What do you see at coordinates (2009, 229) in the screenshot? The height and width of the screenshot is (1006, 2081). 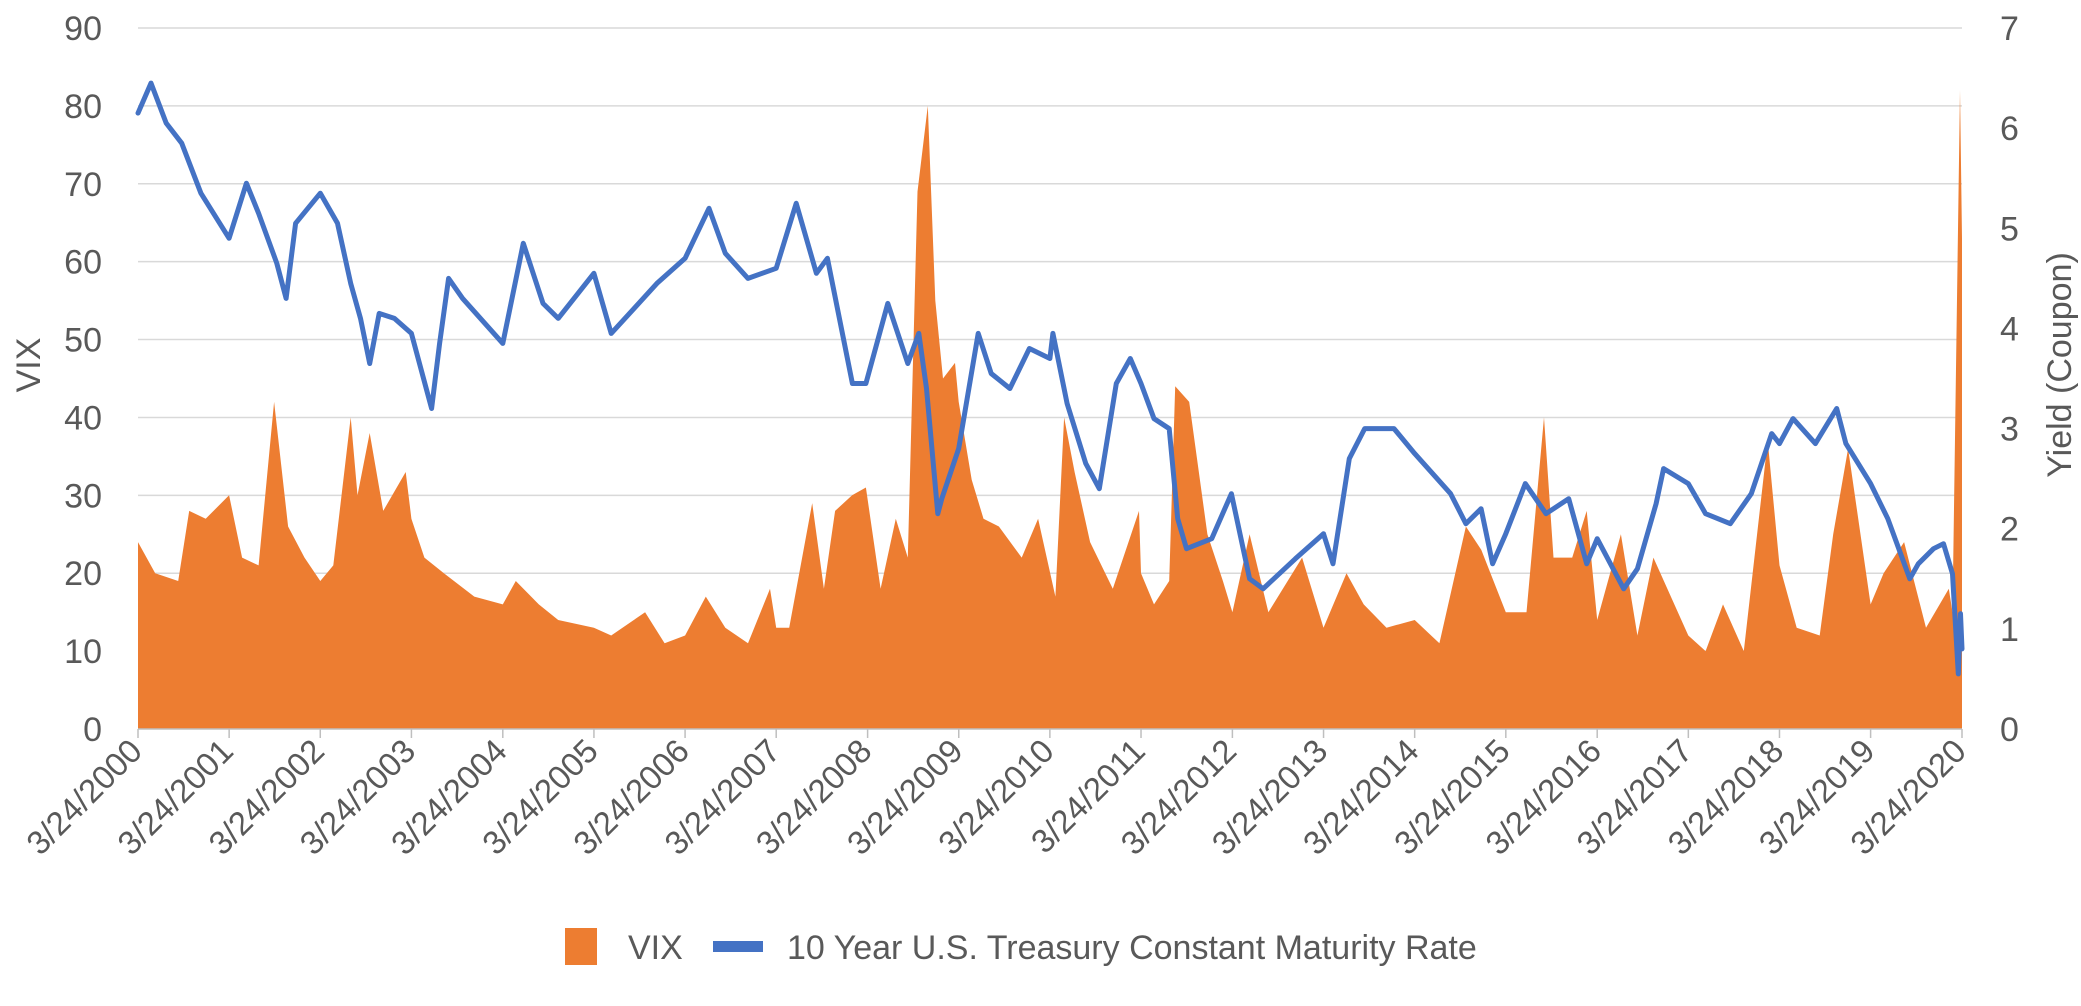 I see `right-tick-label: 5` at bounding box center [2009, 229].